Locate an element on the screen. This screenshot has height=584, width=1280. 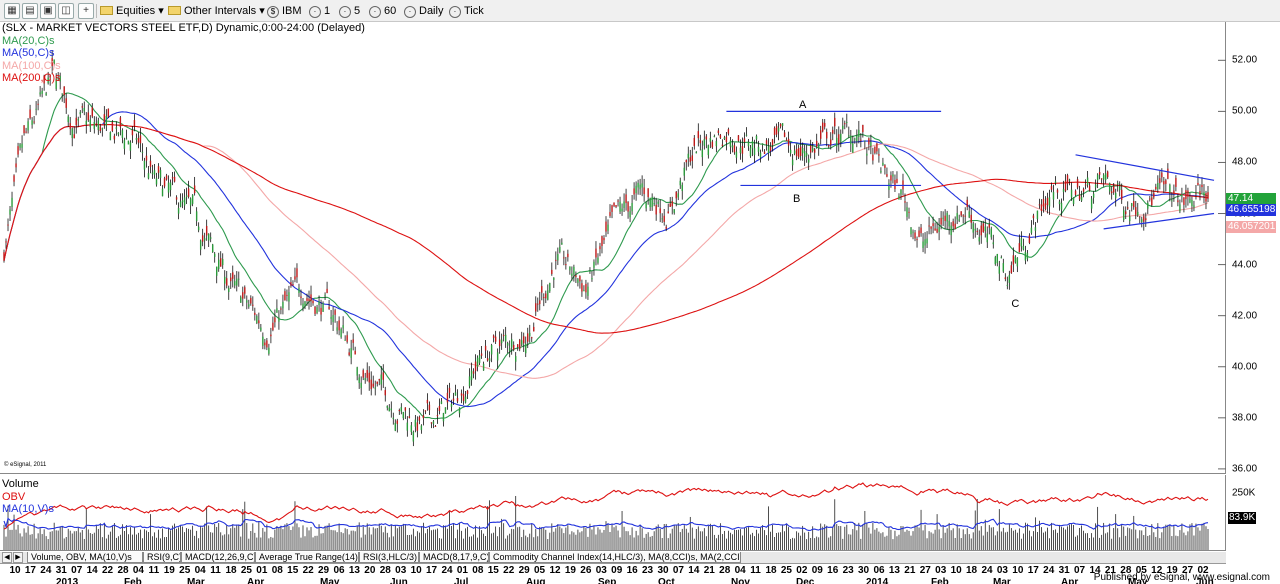
add-icon: + is located at coordinates (86, 11).